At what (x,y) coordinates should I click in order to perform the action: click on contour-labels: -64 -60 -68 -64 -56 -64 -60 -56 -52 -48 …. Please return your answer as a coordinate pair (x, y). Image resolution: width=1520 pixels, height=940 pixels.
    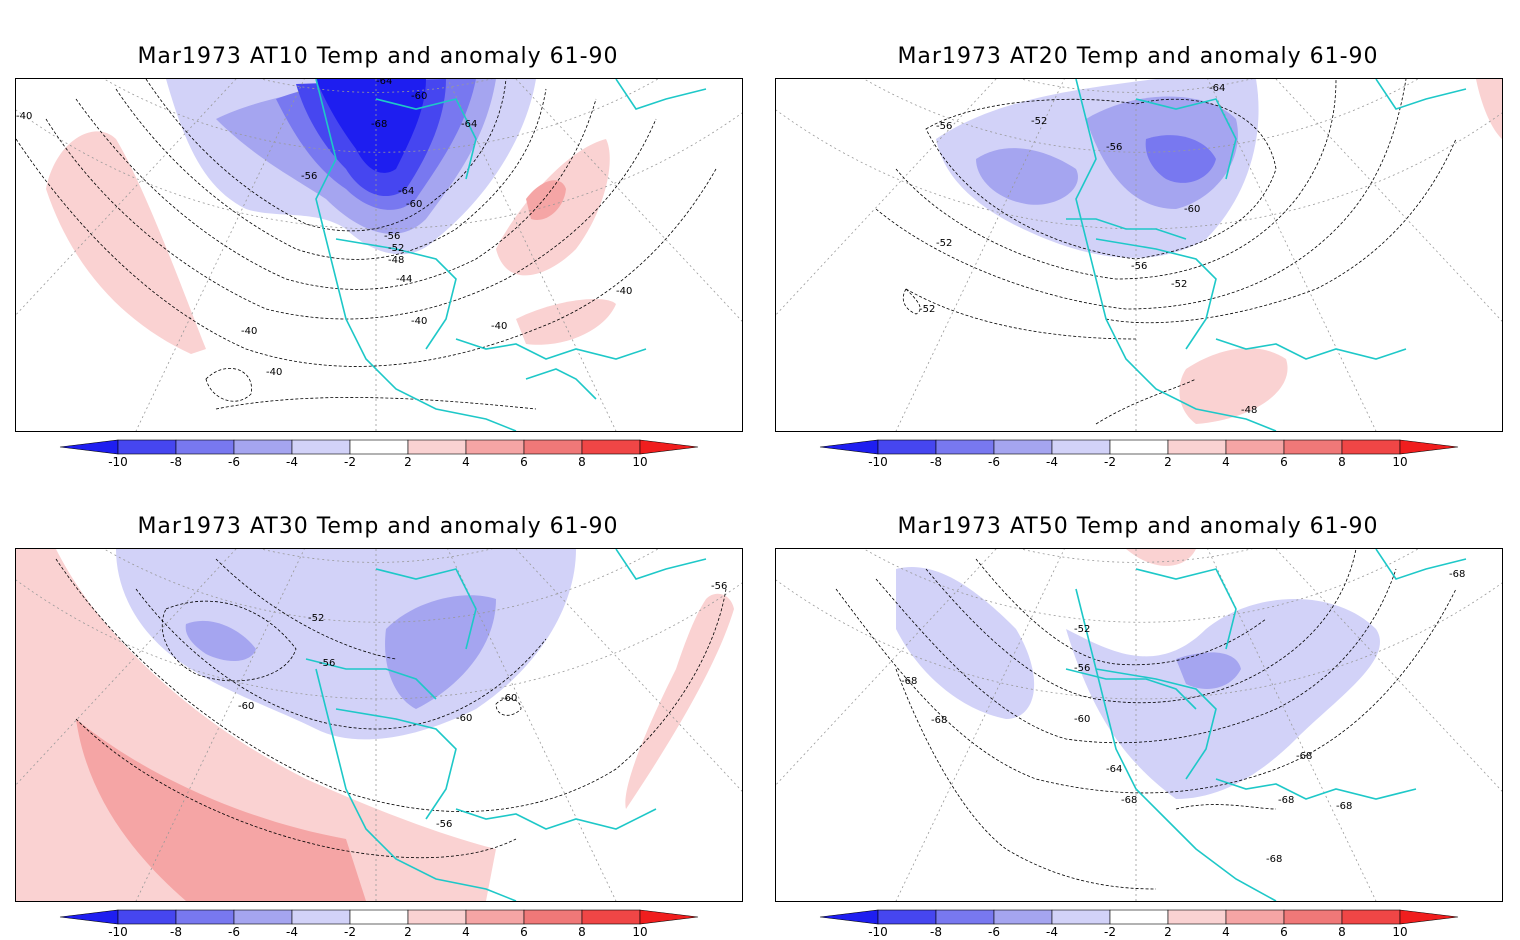
    Looking at the image, I should click on (324, 228).